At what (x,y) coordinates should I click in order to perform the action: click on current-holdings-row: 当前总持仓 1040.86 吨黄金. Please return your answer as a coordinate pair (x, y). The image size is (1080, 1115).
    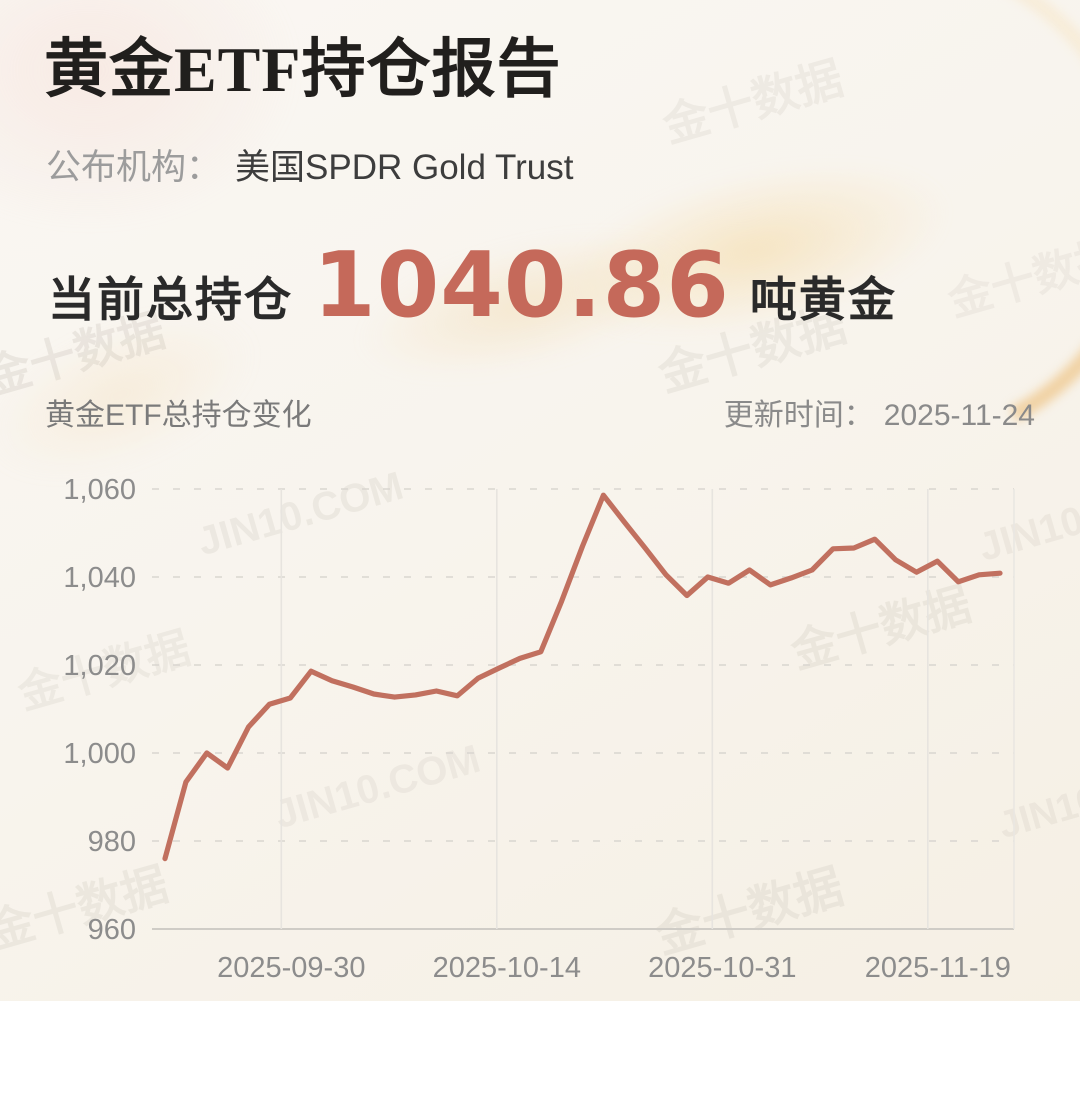
    Looking at the image, I should click on (472, 285).